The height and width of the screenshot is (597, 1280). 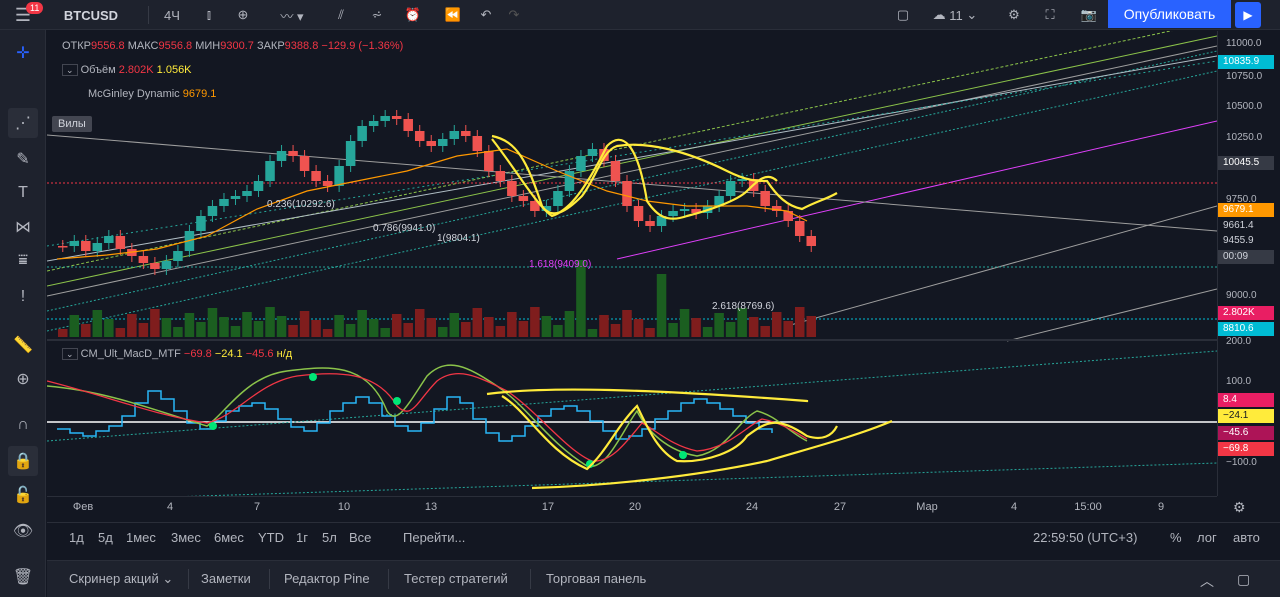 What do you see at coordinates (1246, 537) in the screenshot?
I see `auto-toggle: авто` at bounding box center [1246, 537].